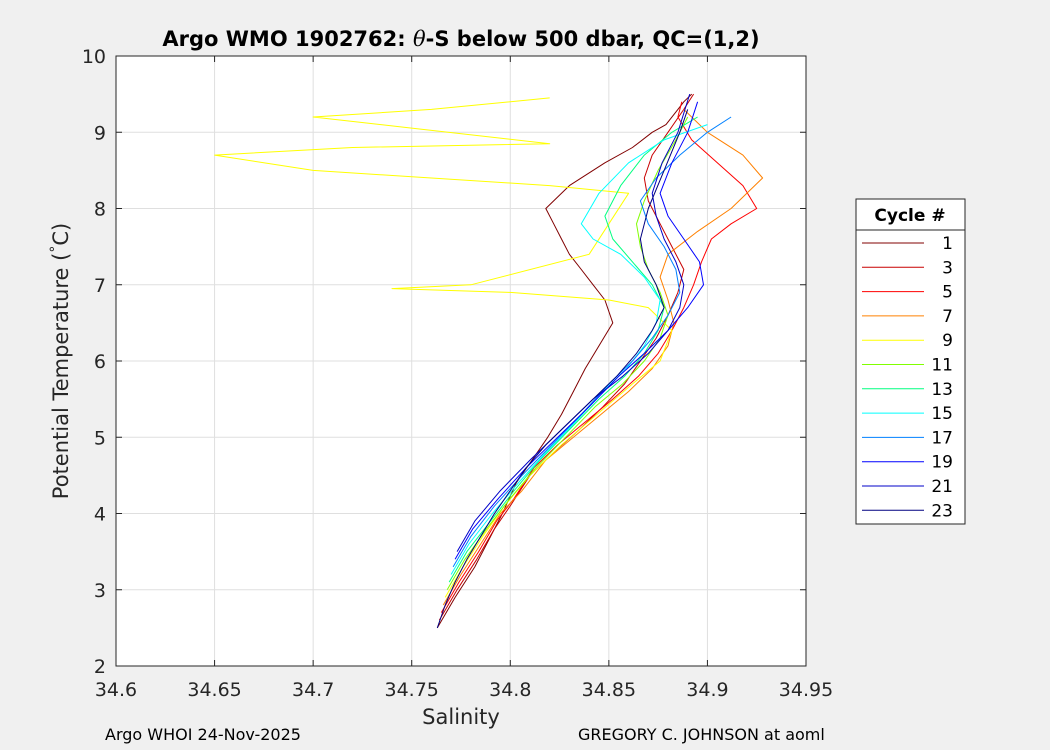 Image resolution: width=1050 pixels, height=750 pixels. What do you see at coordinates (942, 438) in the screenshot?
I see `legend-label-cycle-17: 17` at bounding box center [942, 438].